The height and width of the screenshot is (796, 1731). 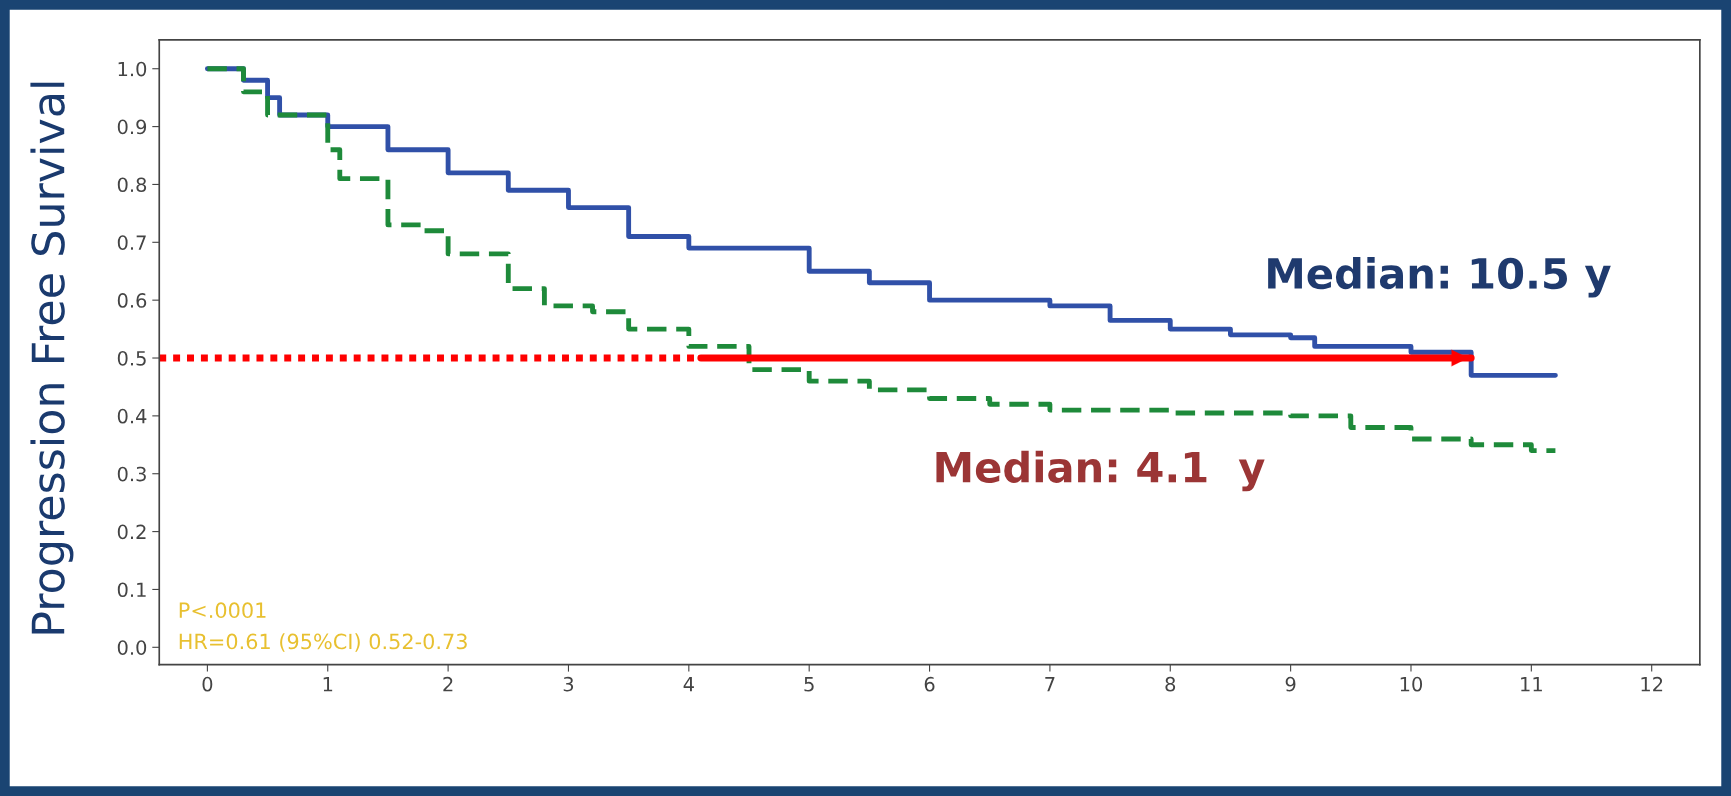 What do you see at coordinates (809, 684) in the screenshot?
I see `x-tick-label: 5` at bounding box center [809, 684].